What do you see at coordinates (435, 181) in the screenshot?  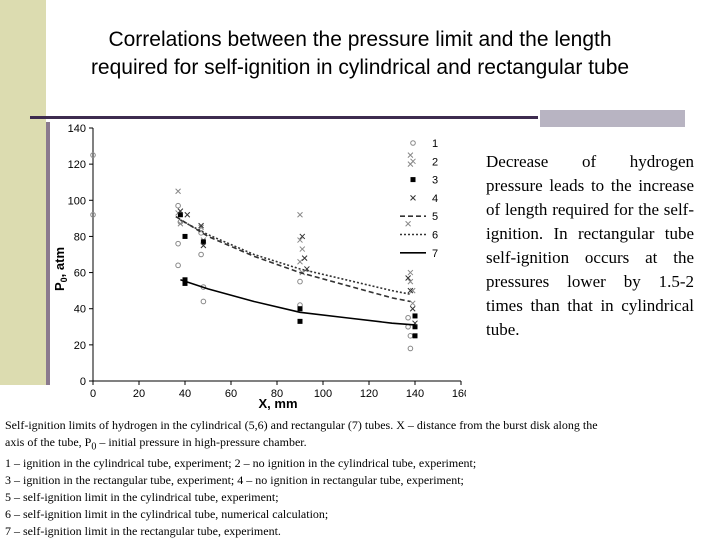 I see `legend-label-3: 3` at bounding box center [435, 181].